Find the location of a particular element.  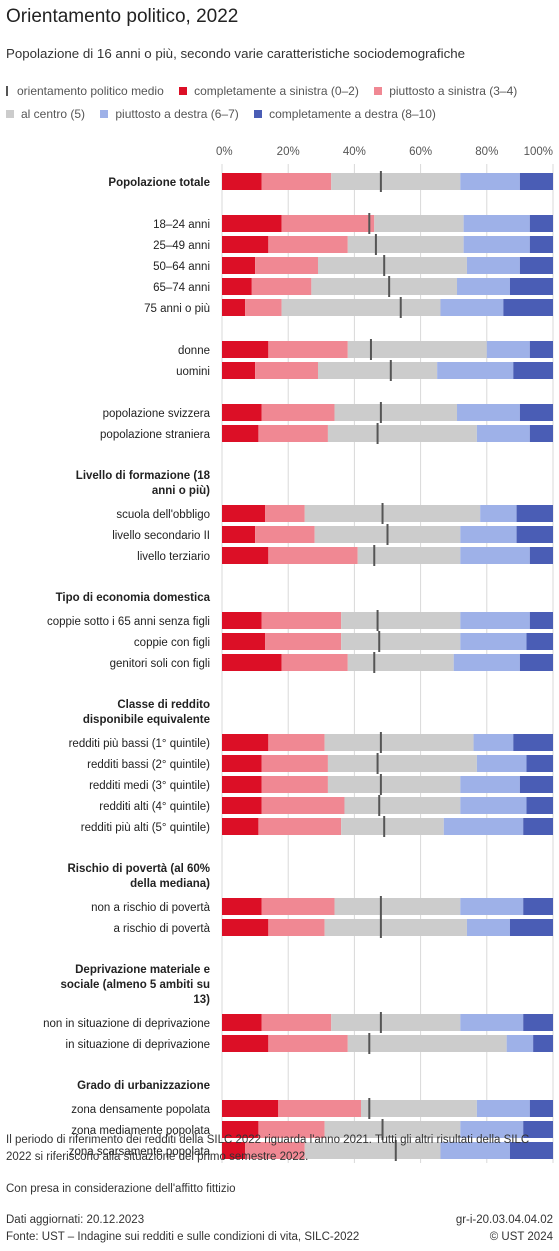

x-tick-label: 100% is located at coordinates (538, 152).